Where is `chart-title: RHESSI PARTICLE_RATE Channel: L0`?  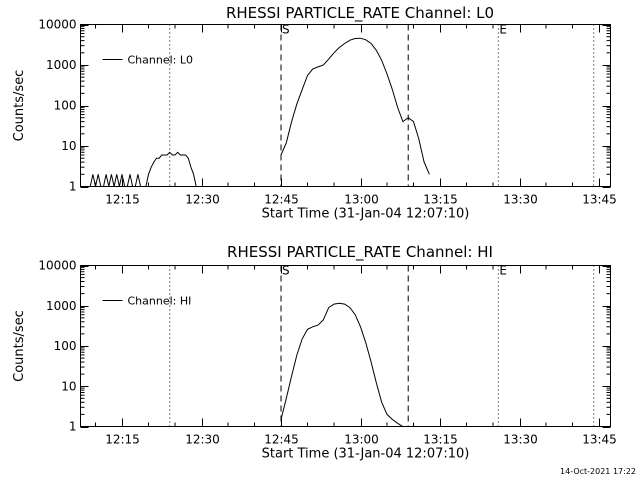
chart-title: RHESSI PARTICLE_RATE Channel: L0 is located at coordinates (360, 13).